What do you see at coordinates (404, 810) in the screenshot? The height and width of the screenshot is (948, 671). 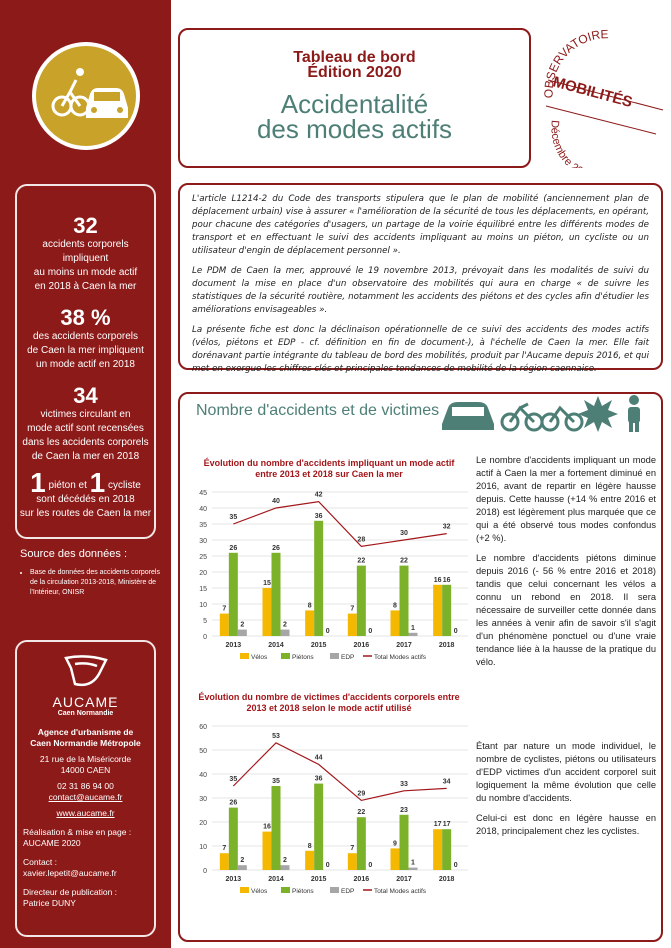 I see `data-label: 23` at bounding box center [404, 810].